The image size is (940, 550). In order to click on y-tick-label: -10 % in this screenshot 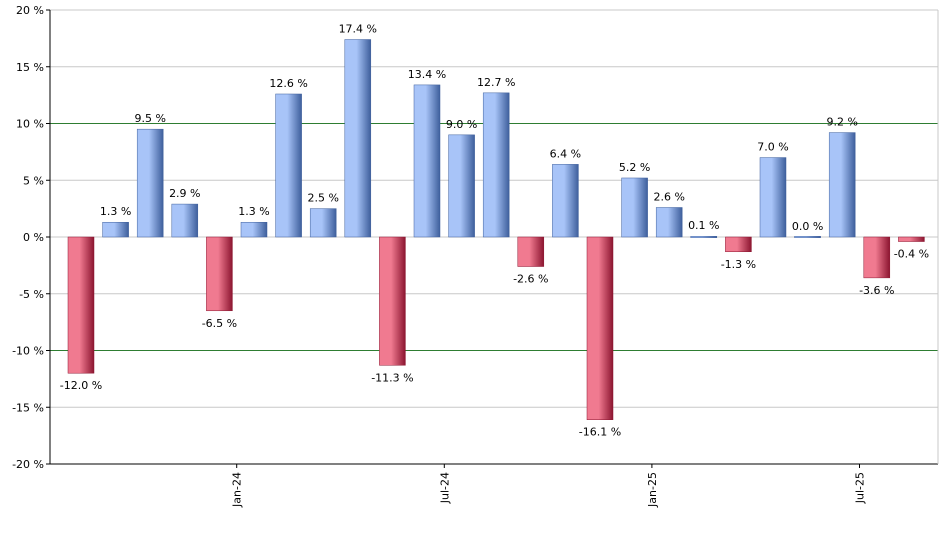, I will do `click(28, 351)`.